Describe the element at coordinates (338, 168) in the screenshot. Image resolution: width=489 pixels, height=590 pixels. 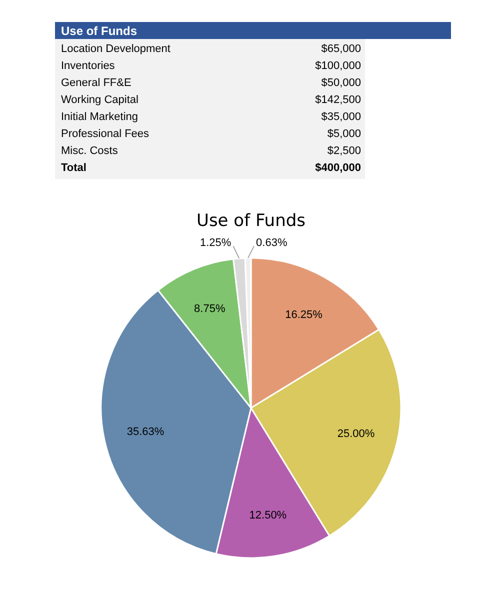
I see `text: $400,000` at that location.